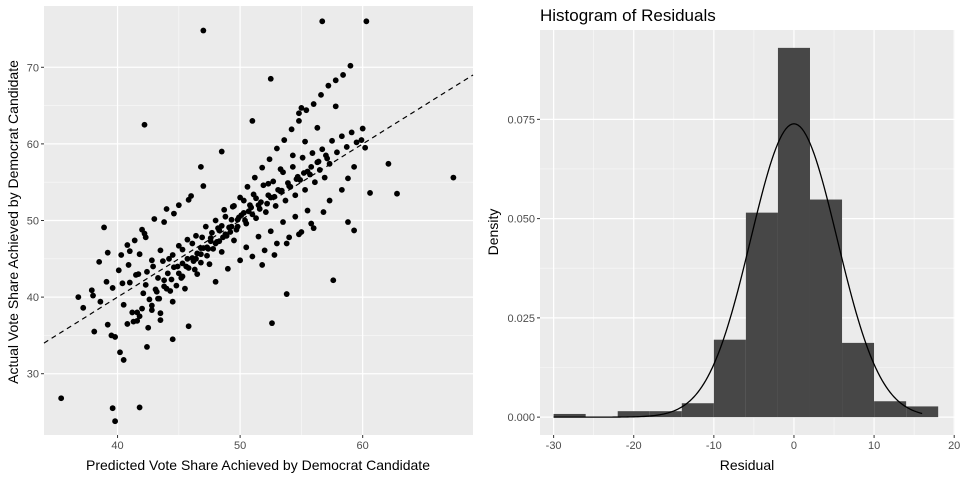 The width and height of the screenshot is (960, 480). Describe the element at coordinates (569, 415) in the screenshot. I see `histogram-bar` at that location.